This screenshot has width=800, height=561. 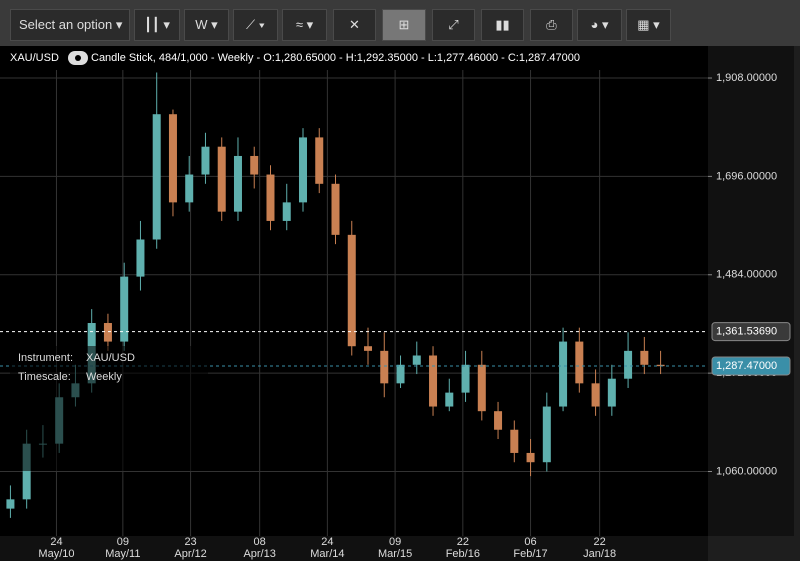 What do you see at coordinates (530, 542) in the screenshot?
I see `x-tick-label: 06` at bounding box center [530, 542].